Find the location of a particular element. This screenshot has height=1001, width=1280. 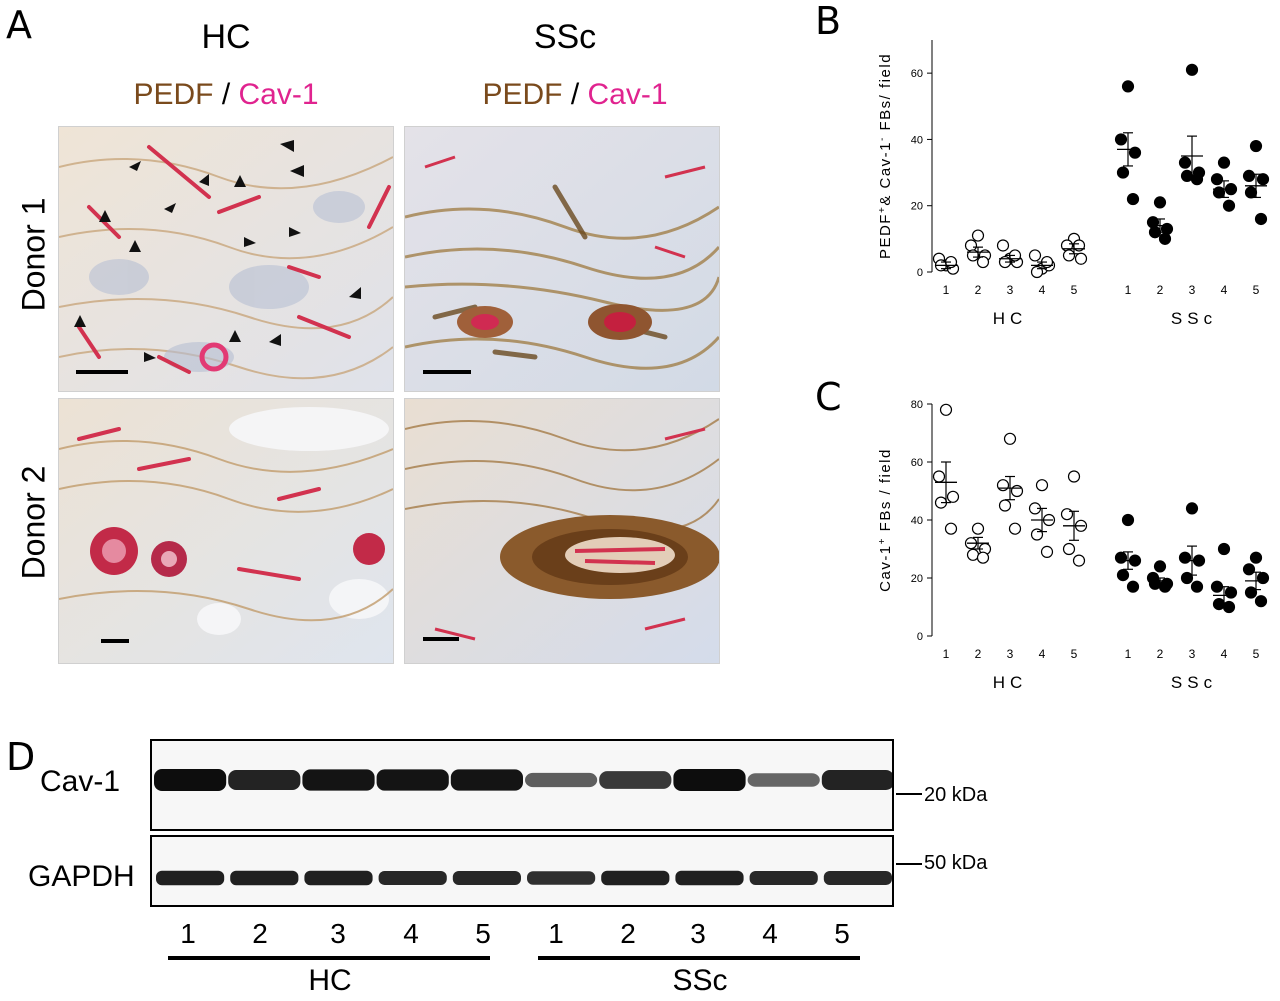

stain-legend-hc: PEDF / Cav-1 is located at coordinates (226, 95).